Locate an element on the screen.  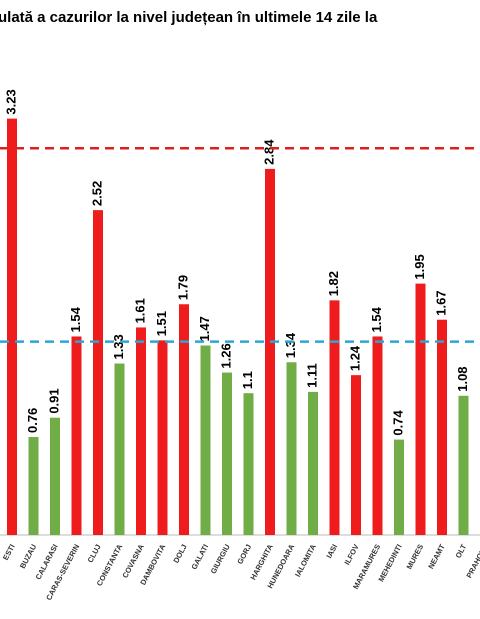
value-label: 1.82 is located at coordinates (333, 283).